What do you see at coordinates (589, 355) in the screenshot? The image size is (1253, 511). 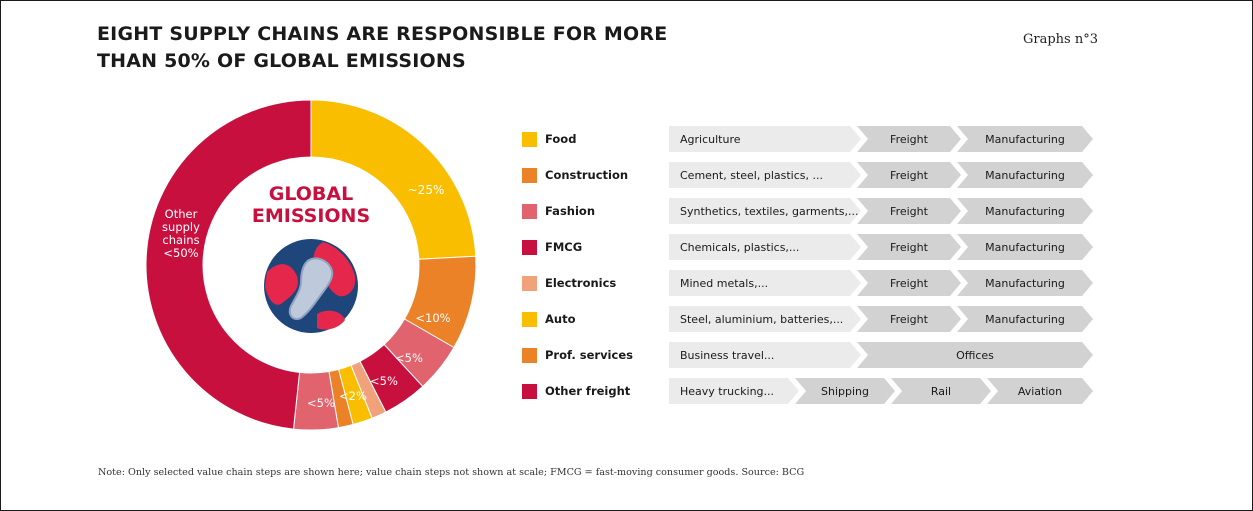 I see `legend-label: Prof. services` at bounding box center [589, 355].